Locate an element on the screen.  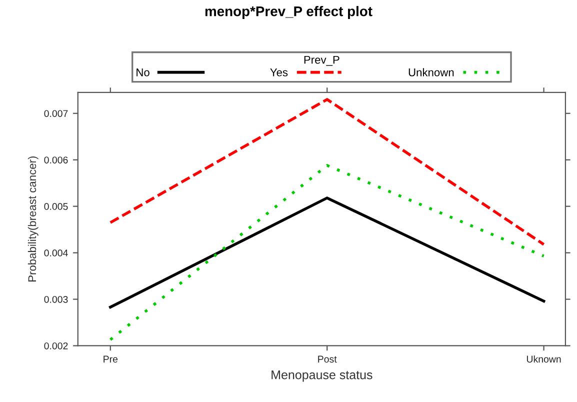
y-tick-label: 0.006 is located at coordinates (56, 160).